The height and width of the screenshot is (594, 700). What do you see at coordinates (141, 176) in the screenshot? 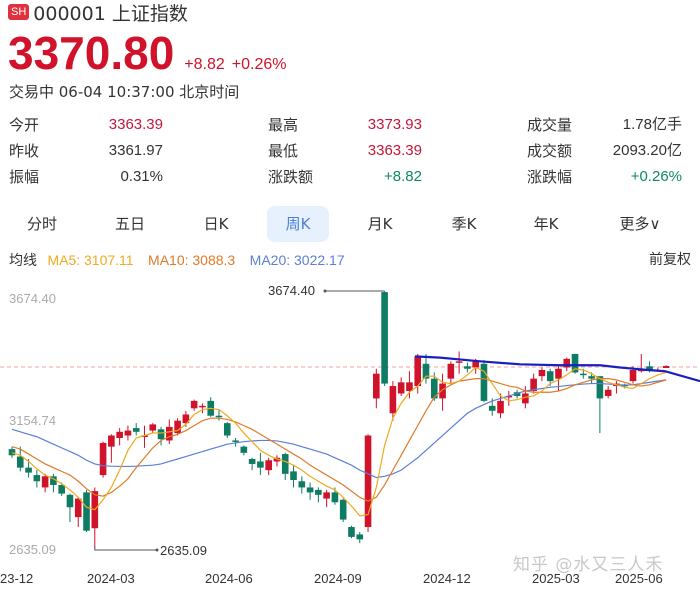
I see `stat-value: 0.31%` at bounding box center [141, 176].